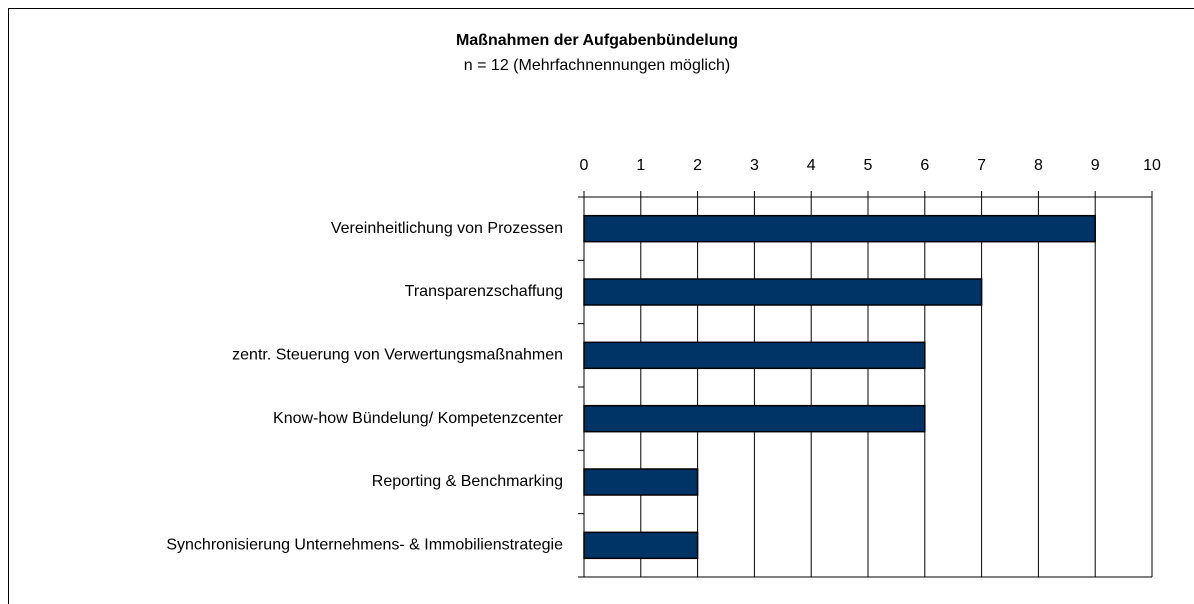  Describe the element at coordinates (1038, 165) in the screenshot. I see `x-tick-label: 8` at that location.